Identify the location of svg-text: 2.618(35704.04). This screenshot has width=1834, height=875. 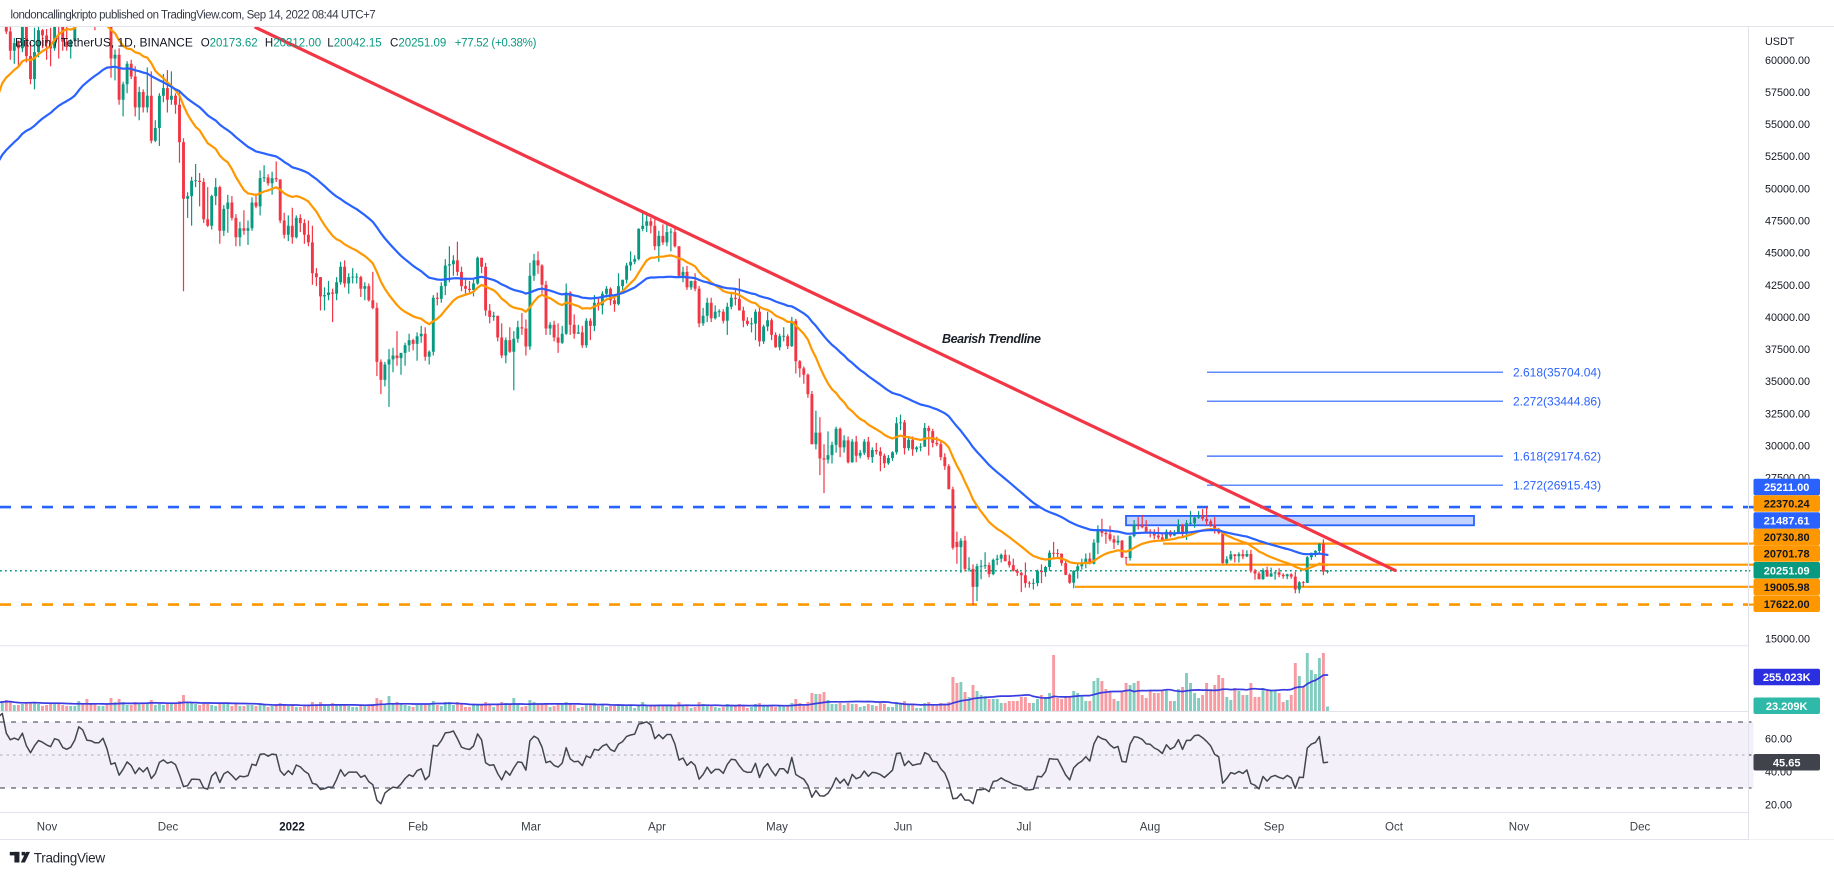
(1557, 372).